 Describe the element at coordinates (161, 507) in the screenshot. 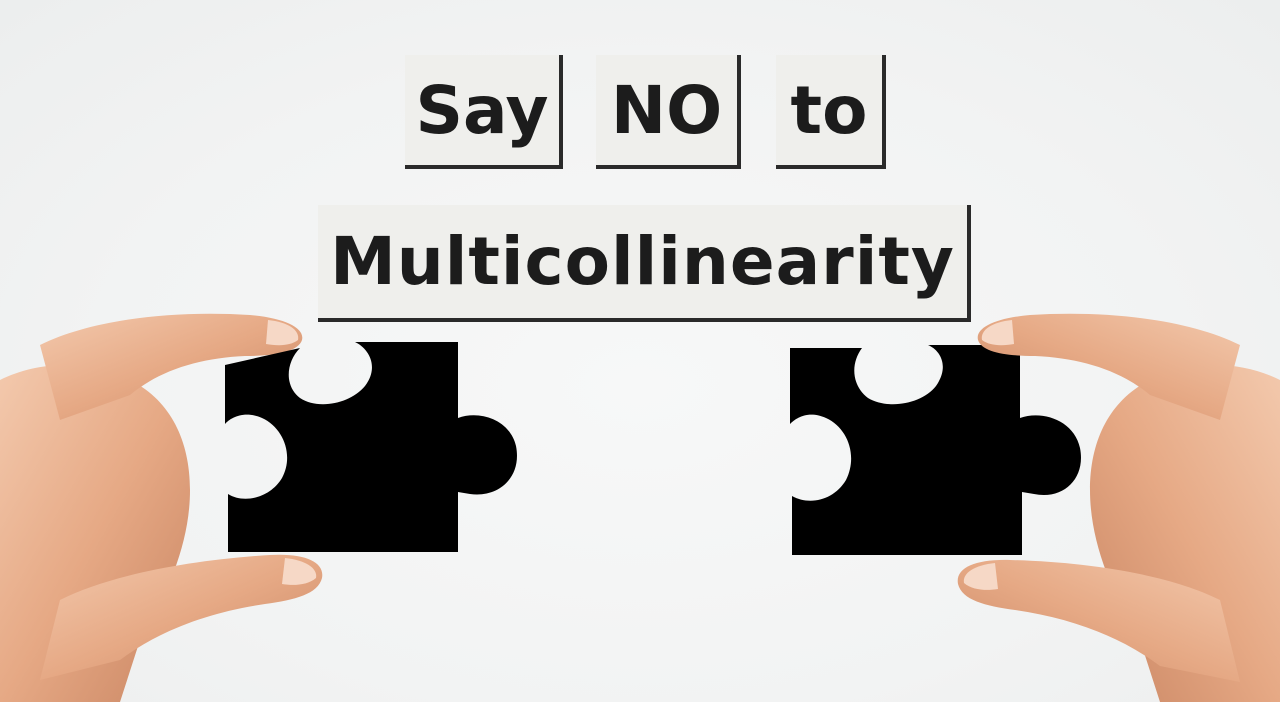

I see `left-hand` at that location.